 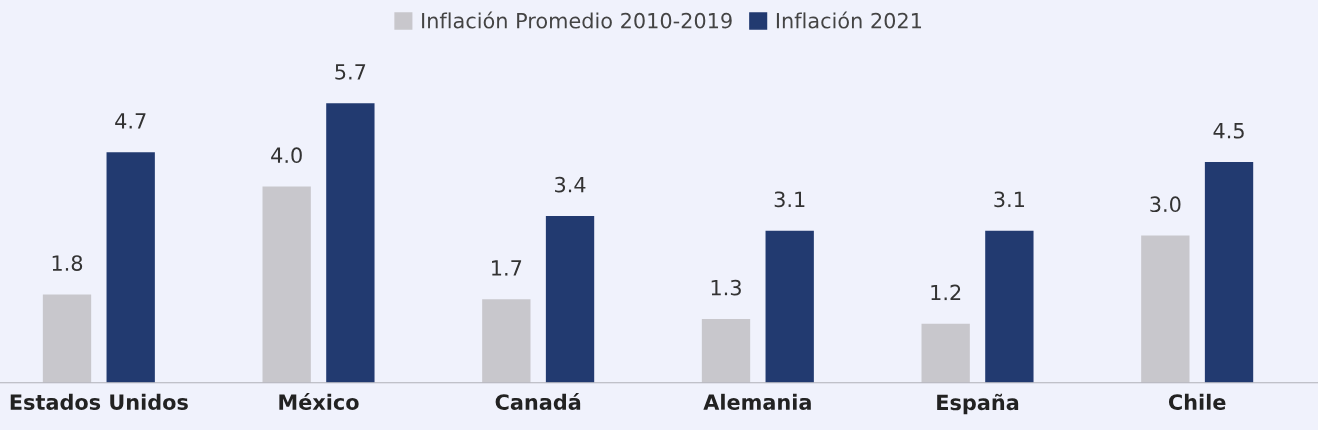 I want to click on x-tick-label: Chile, so click(x=1197, y=401).